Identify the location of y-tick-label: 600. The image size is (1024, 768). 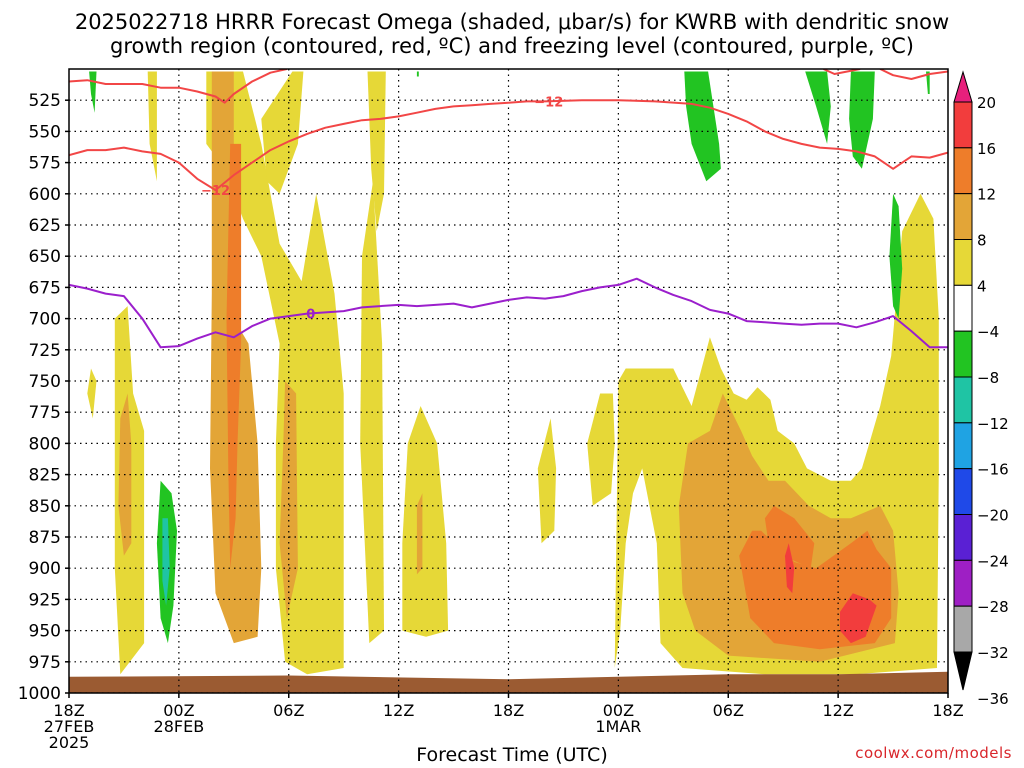
(45, 195).